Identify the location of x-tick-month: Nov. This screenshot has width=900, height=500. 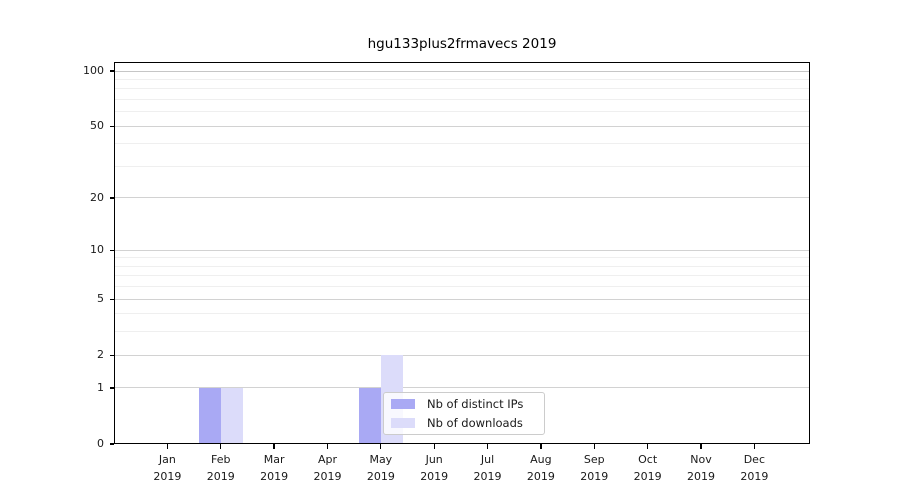
(701, 459).